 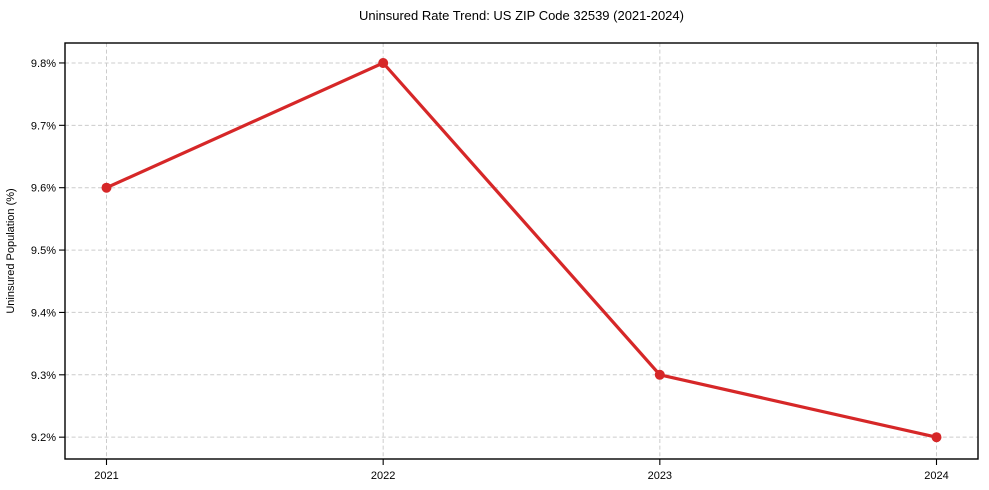 What do you see at coordinates (43, 376) in the screenshot?
I see `y-tick-label: 9.3%` at bounding box center [43, 376].